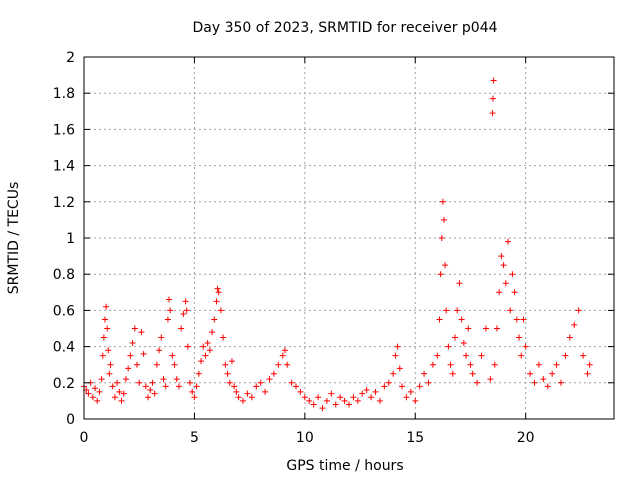 Image resolution: width=640 pixels, height=480 pixels. What do you see at coordinates (70, 239) in the screenshot?
I see `y-tick-label: 1` at bounding box center [70, 239].